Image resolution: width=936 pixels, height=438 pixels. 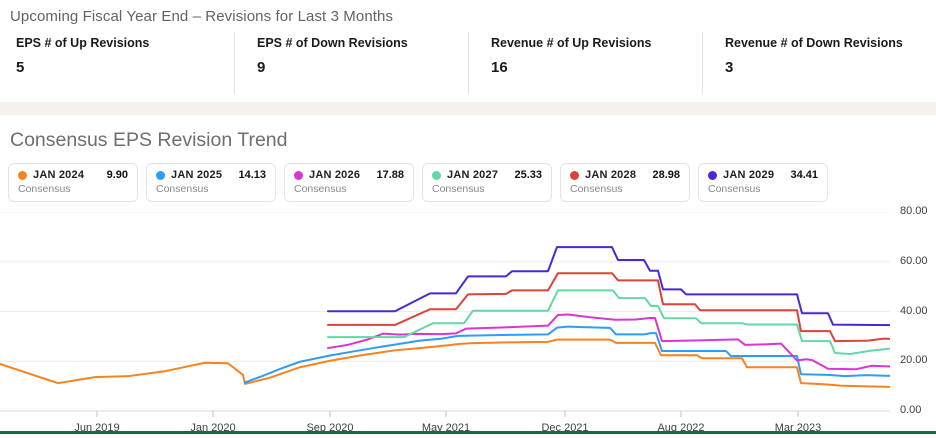 I want to click on legend-value: 25.33, so click(x=528, y=175).